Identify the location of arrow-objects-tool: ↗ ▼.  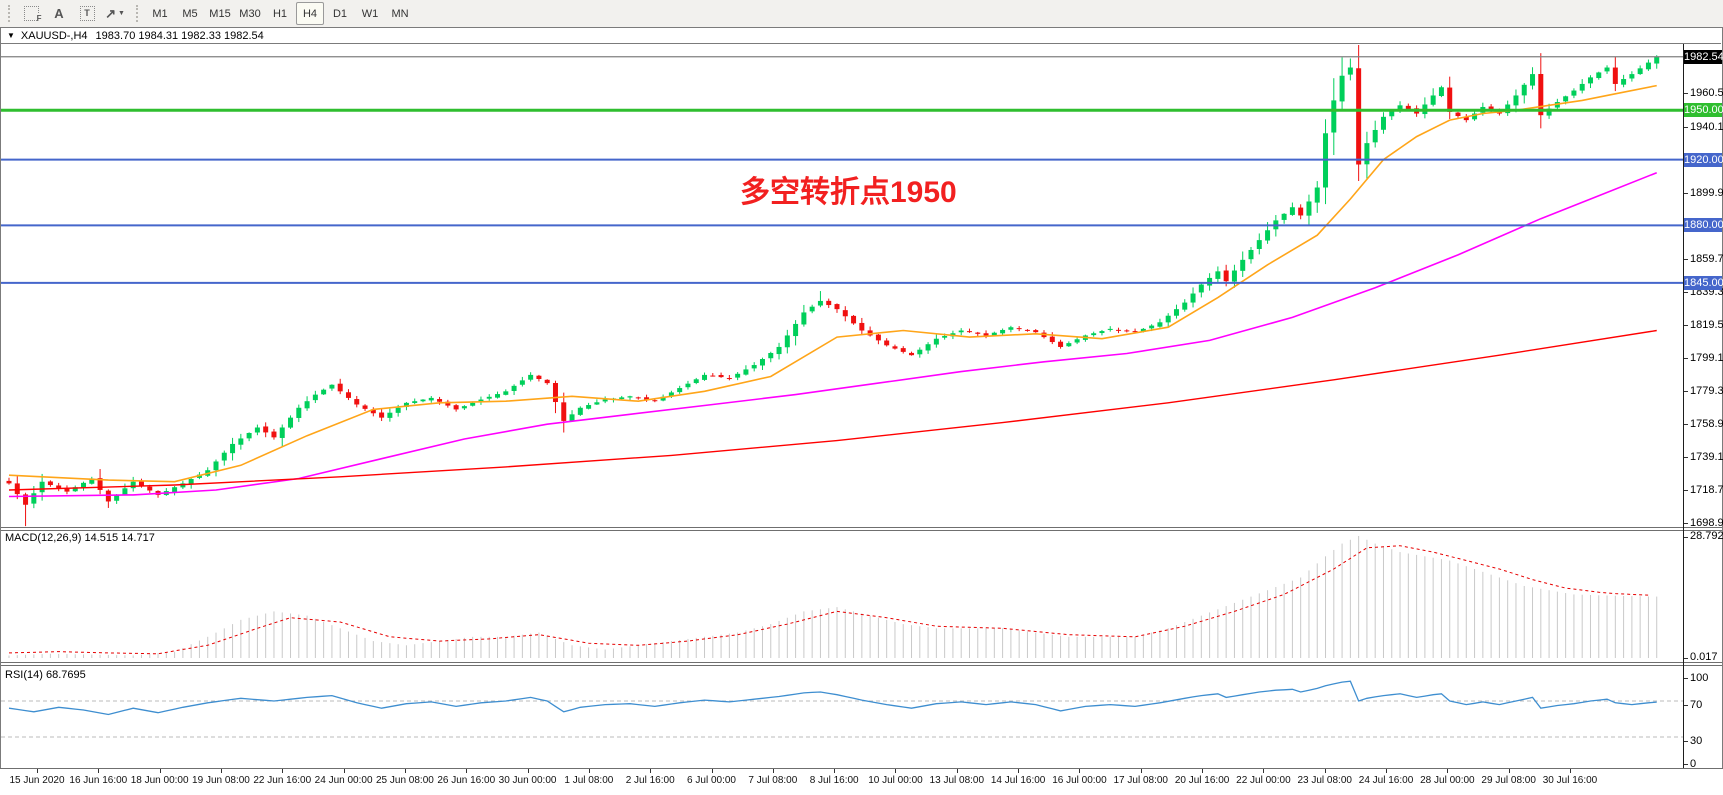
(115, 13).